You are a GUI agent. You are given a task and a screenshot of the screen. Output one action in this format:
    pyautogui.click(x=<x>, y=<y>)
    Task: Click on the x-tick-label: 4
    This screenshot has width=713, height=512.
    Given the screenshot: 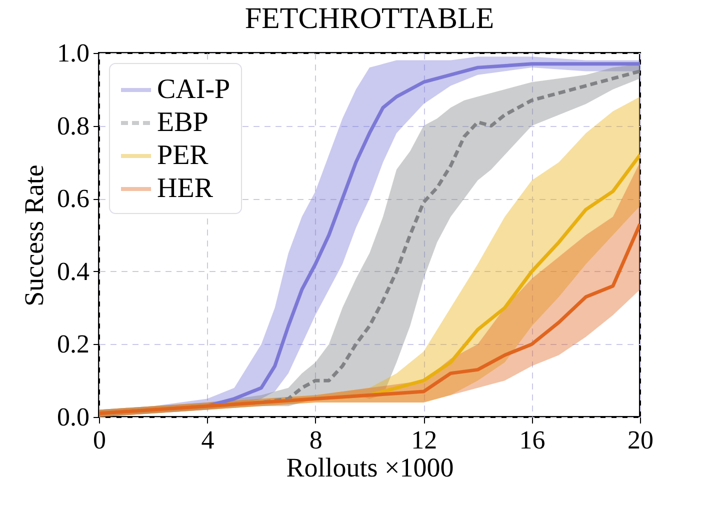 What is the action you would take?
    pyautogui.click(x=207, y=440)
    